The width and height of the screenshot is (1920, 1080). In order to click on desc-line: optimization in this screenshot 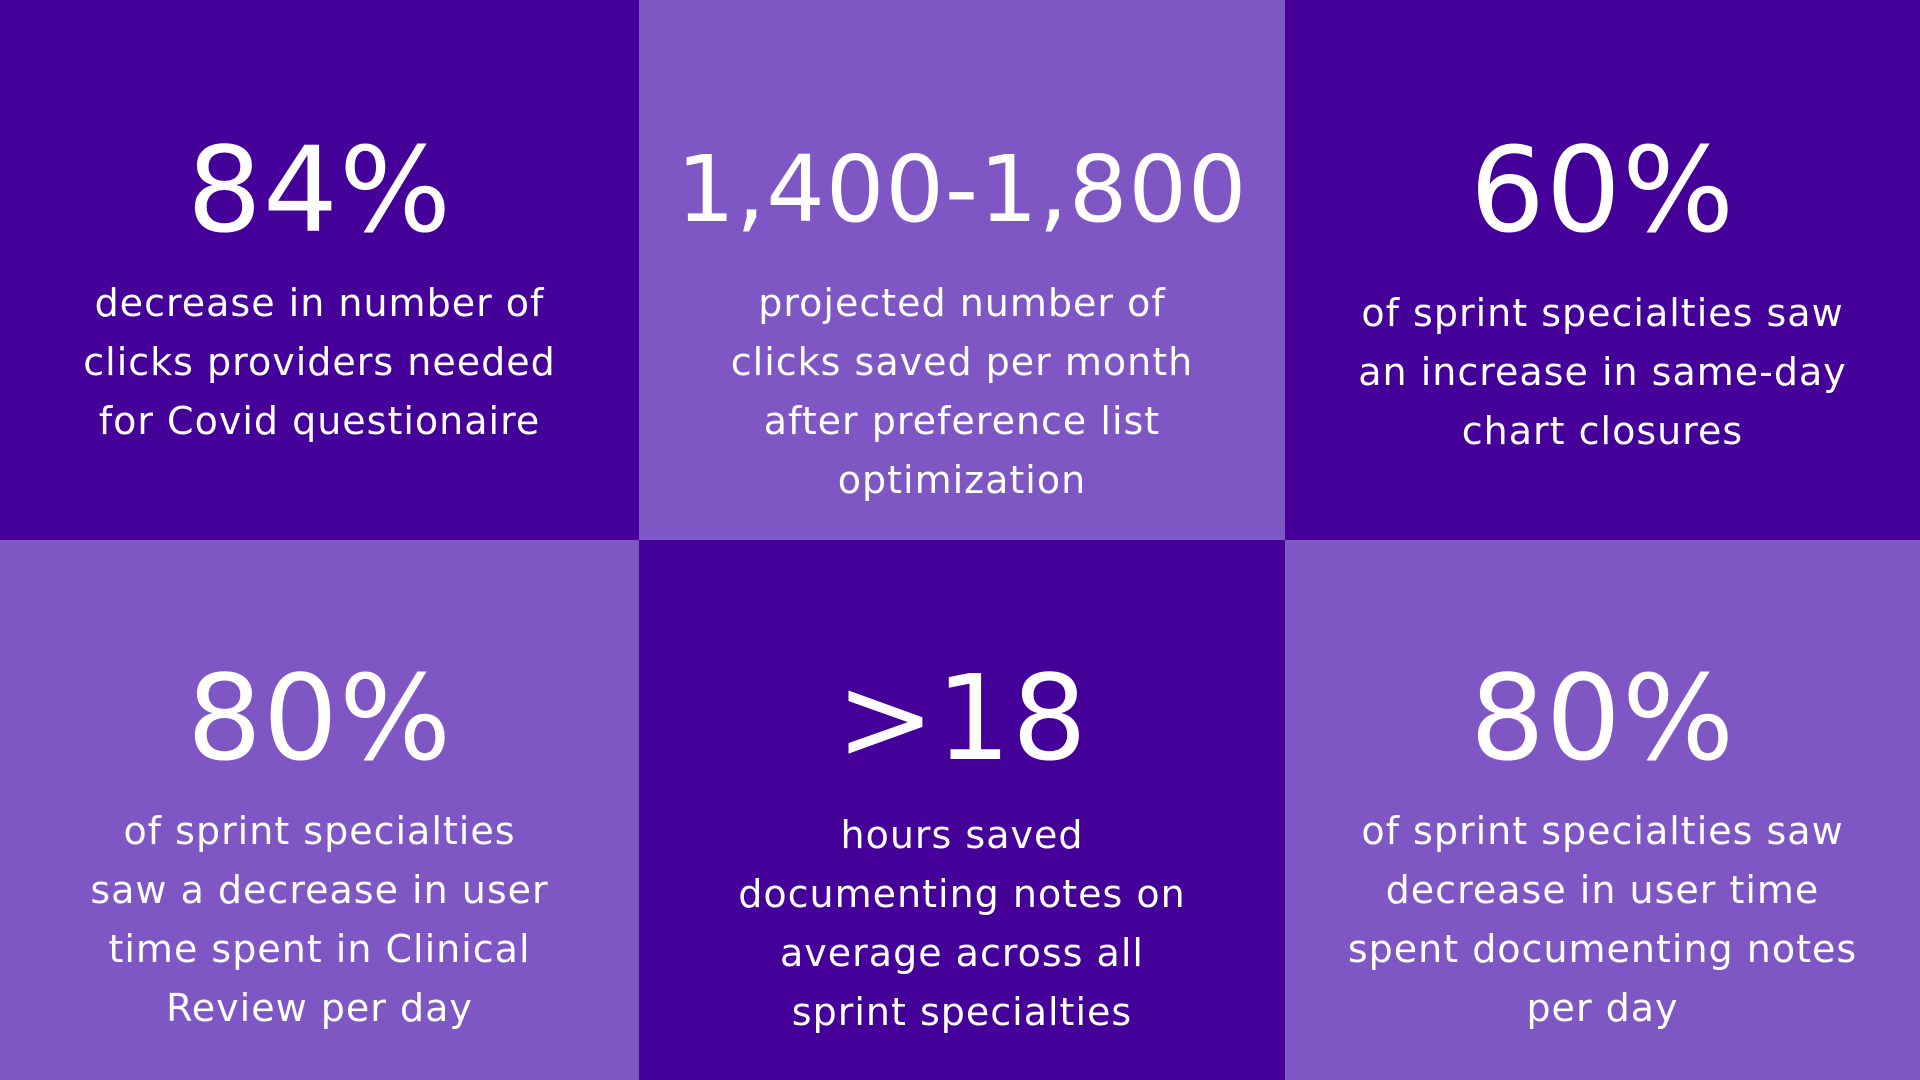, I will do `click(962, 480)`.